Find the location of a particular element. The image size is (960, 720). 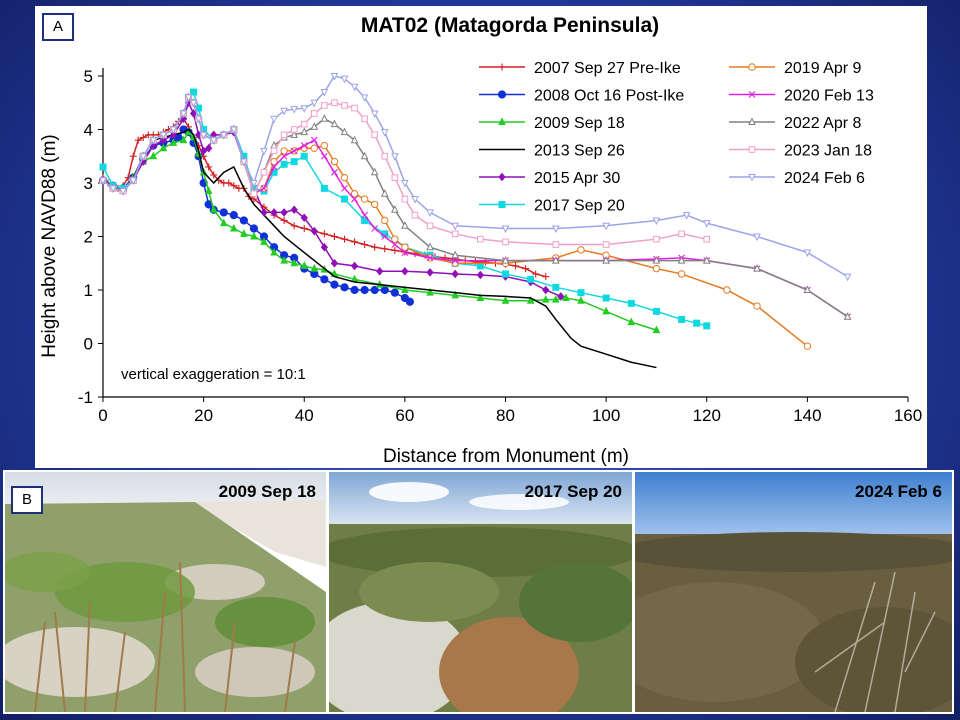

panel-a-label: A is located at coordinates (58, 27).